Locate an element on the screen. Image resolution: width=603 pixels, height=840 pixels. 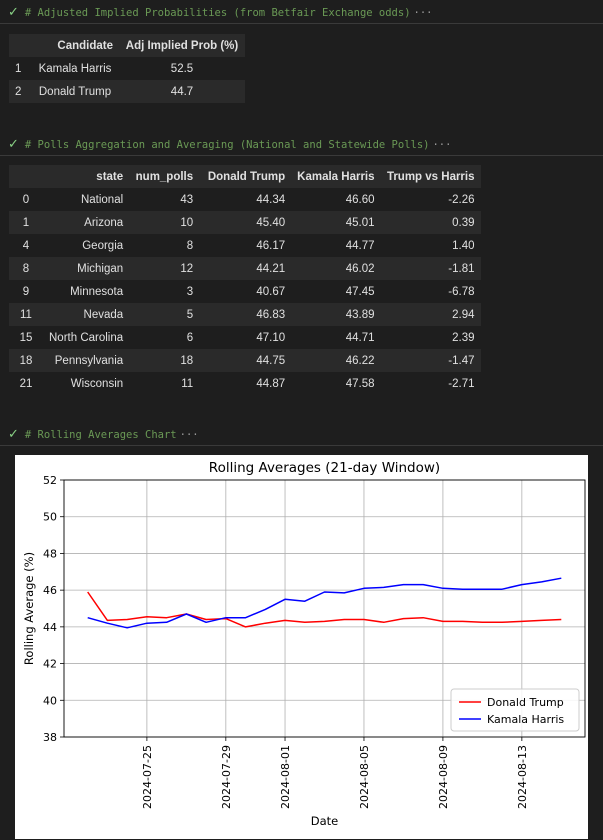
num-polls: 6 is located at coordinates (190, 337).